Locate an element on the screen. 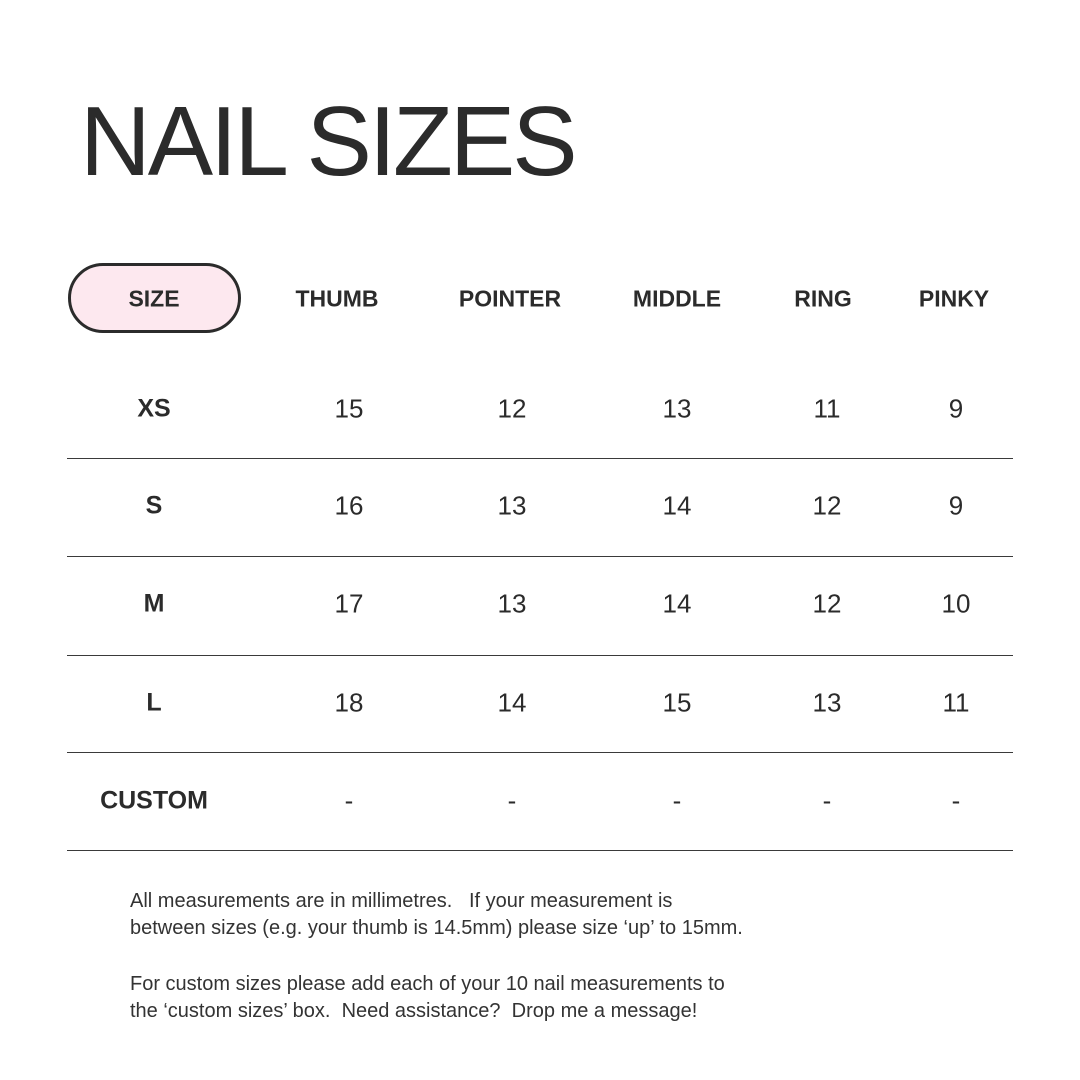 This screenshot has width=1080, height=1080. column-header-thumb: THUMB is located at coordinates (337, 298).